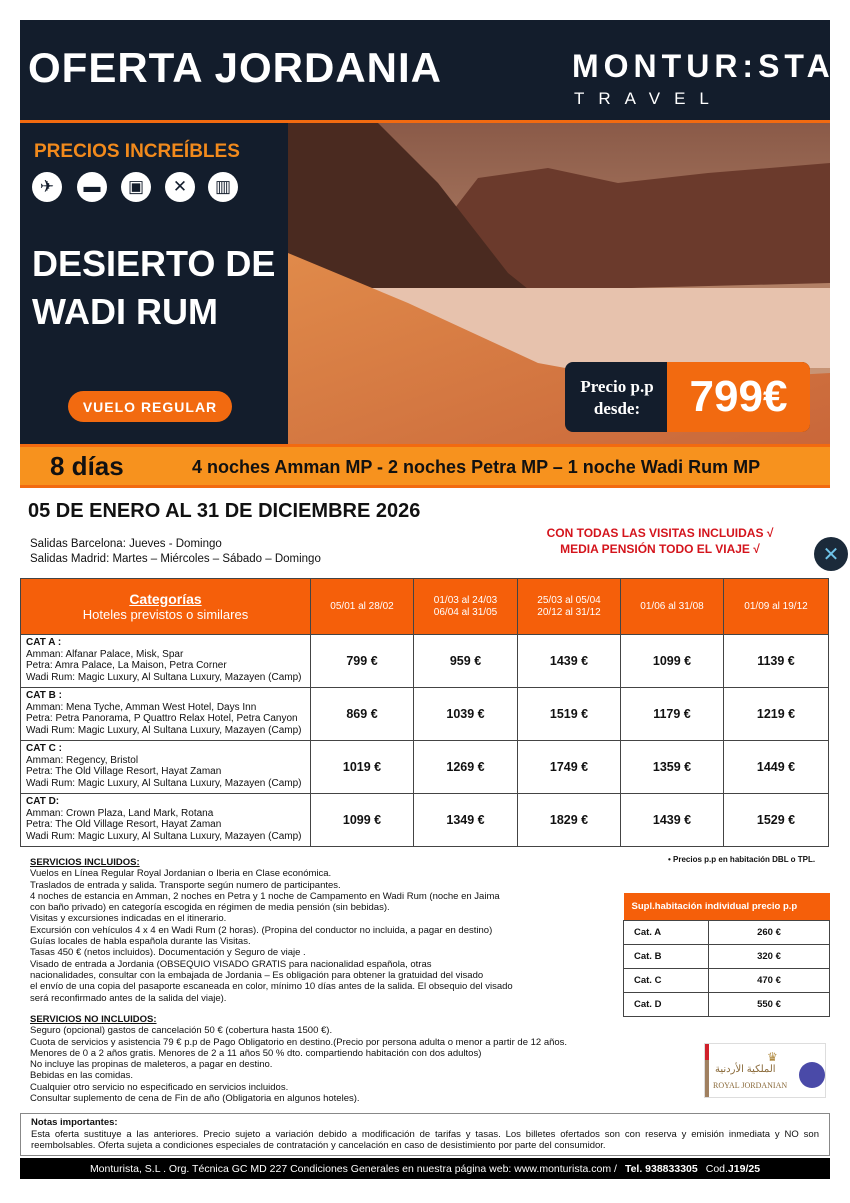  I want to click on price-cell: 1749 €, so click(569, 767).